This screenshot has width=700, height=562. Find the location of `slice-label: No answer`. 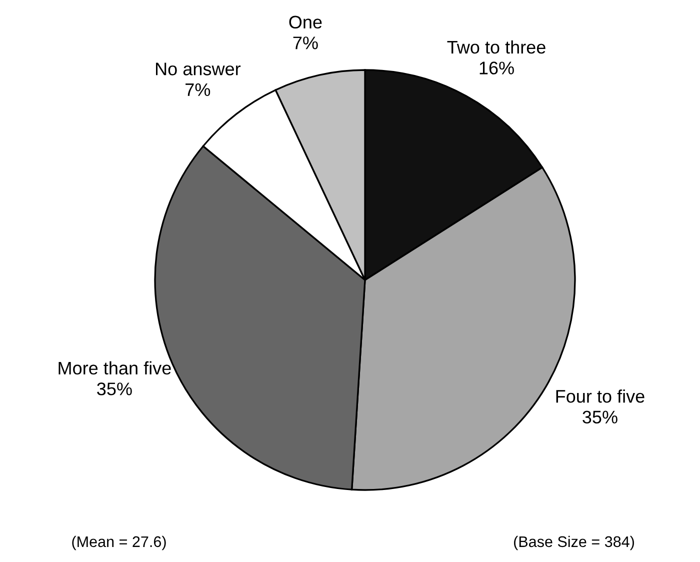

slice-label: No answer is located at coordinates (198, 69).